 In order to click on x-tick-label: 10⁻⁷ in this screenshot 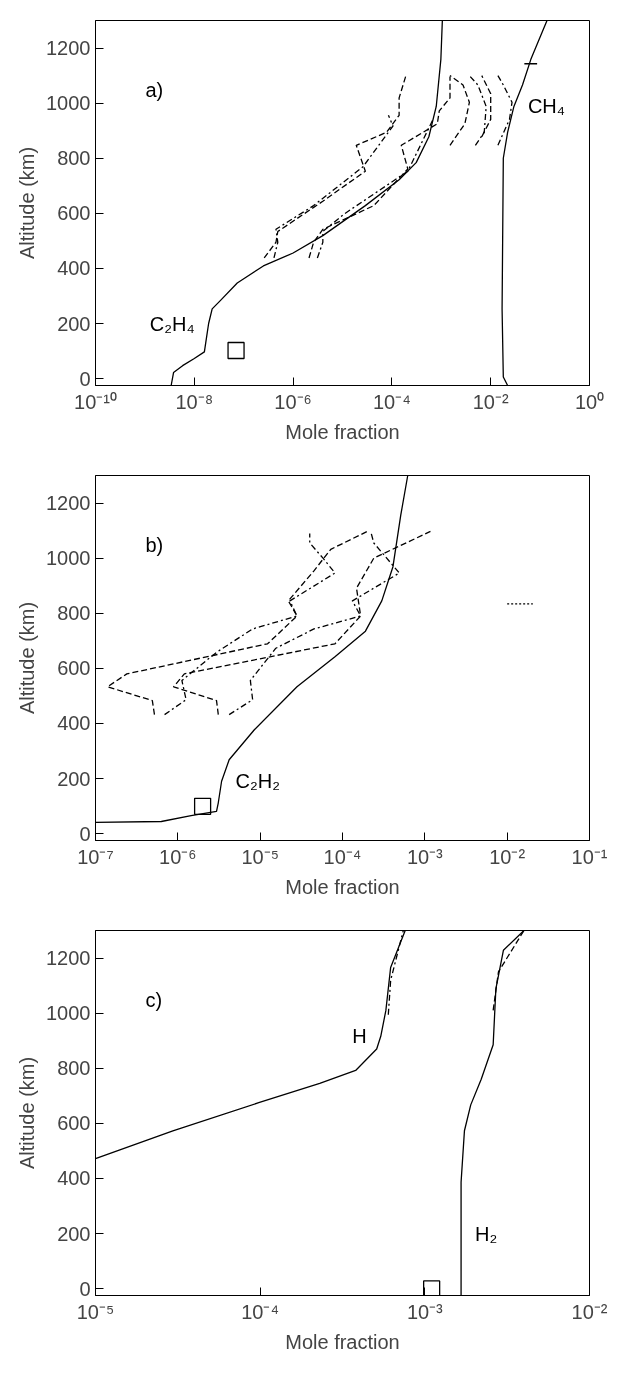, I will do `click(95, 856)`.